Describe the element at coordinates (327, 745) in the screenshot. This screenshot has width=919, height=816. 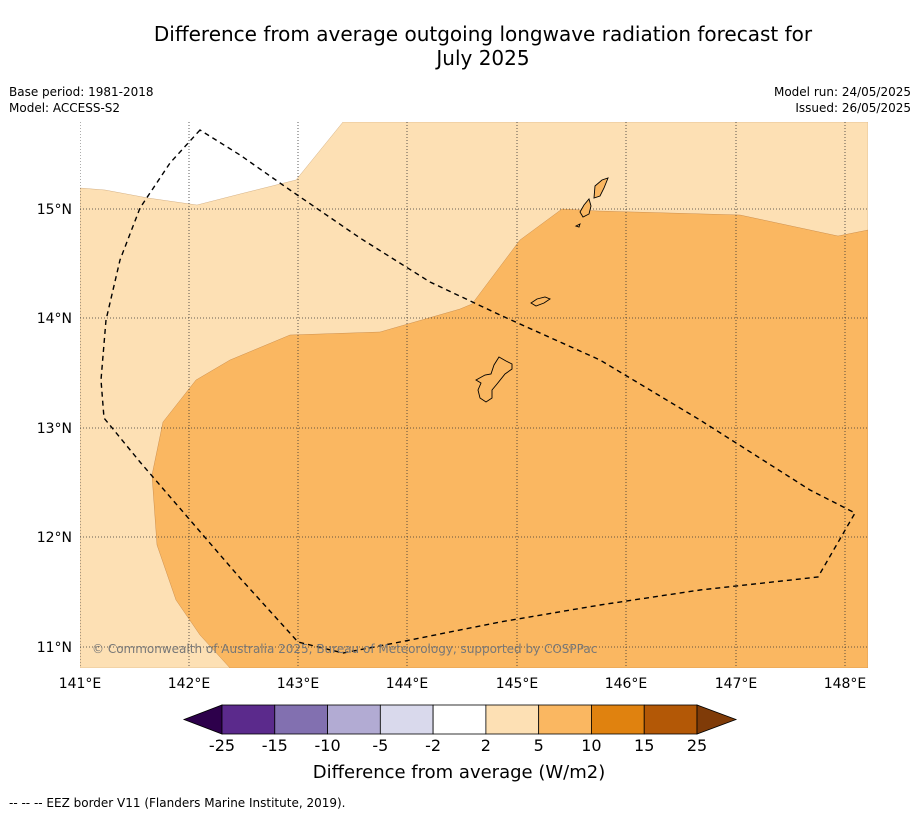
I see `colorbar-tick-label: -10` at that location.